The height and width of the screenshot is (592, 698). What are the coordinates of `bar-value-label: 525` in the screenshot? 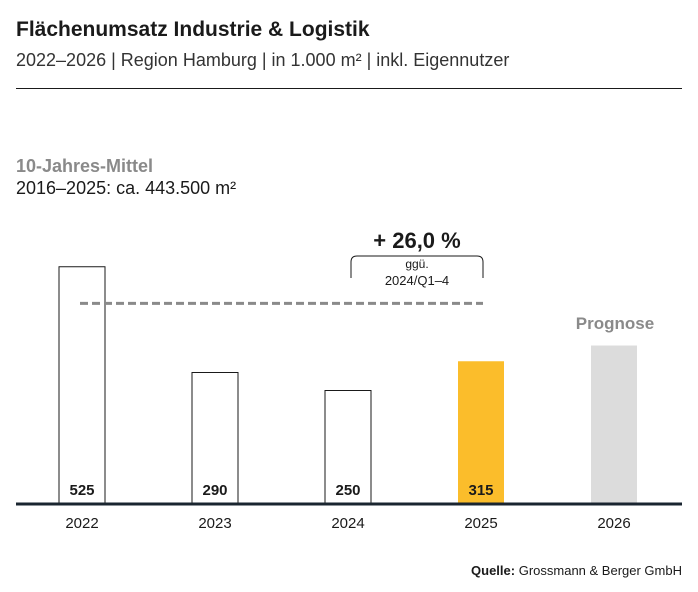 It's located at (81, 490).